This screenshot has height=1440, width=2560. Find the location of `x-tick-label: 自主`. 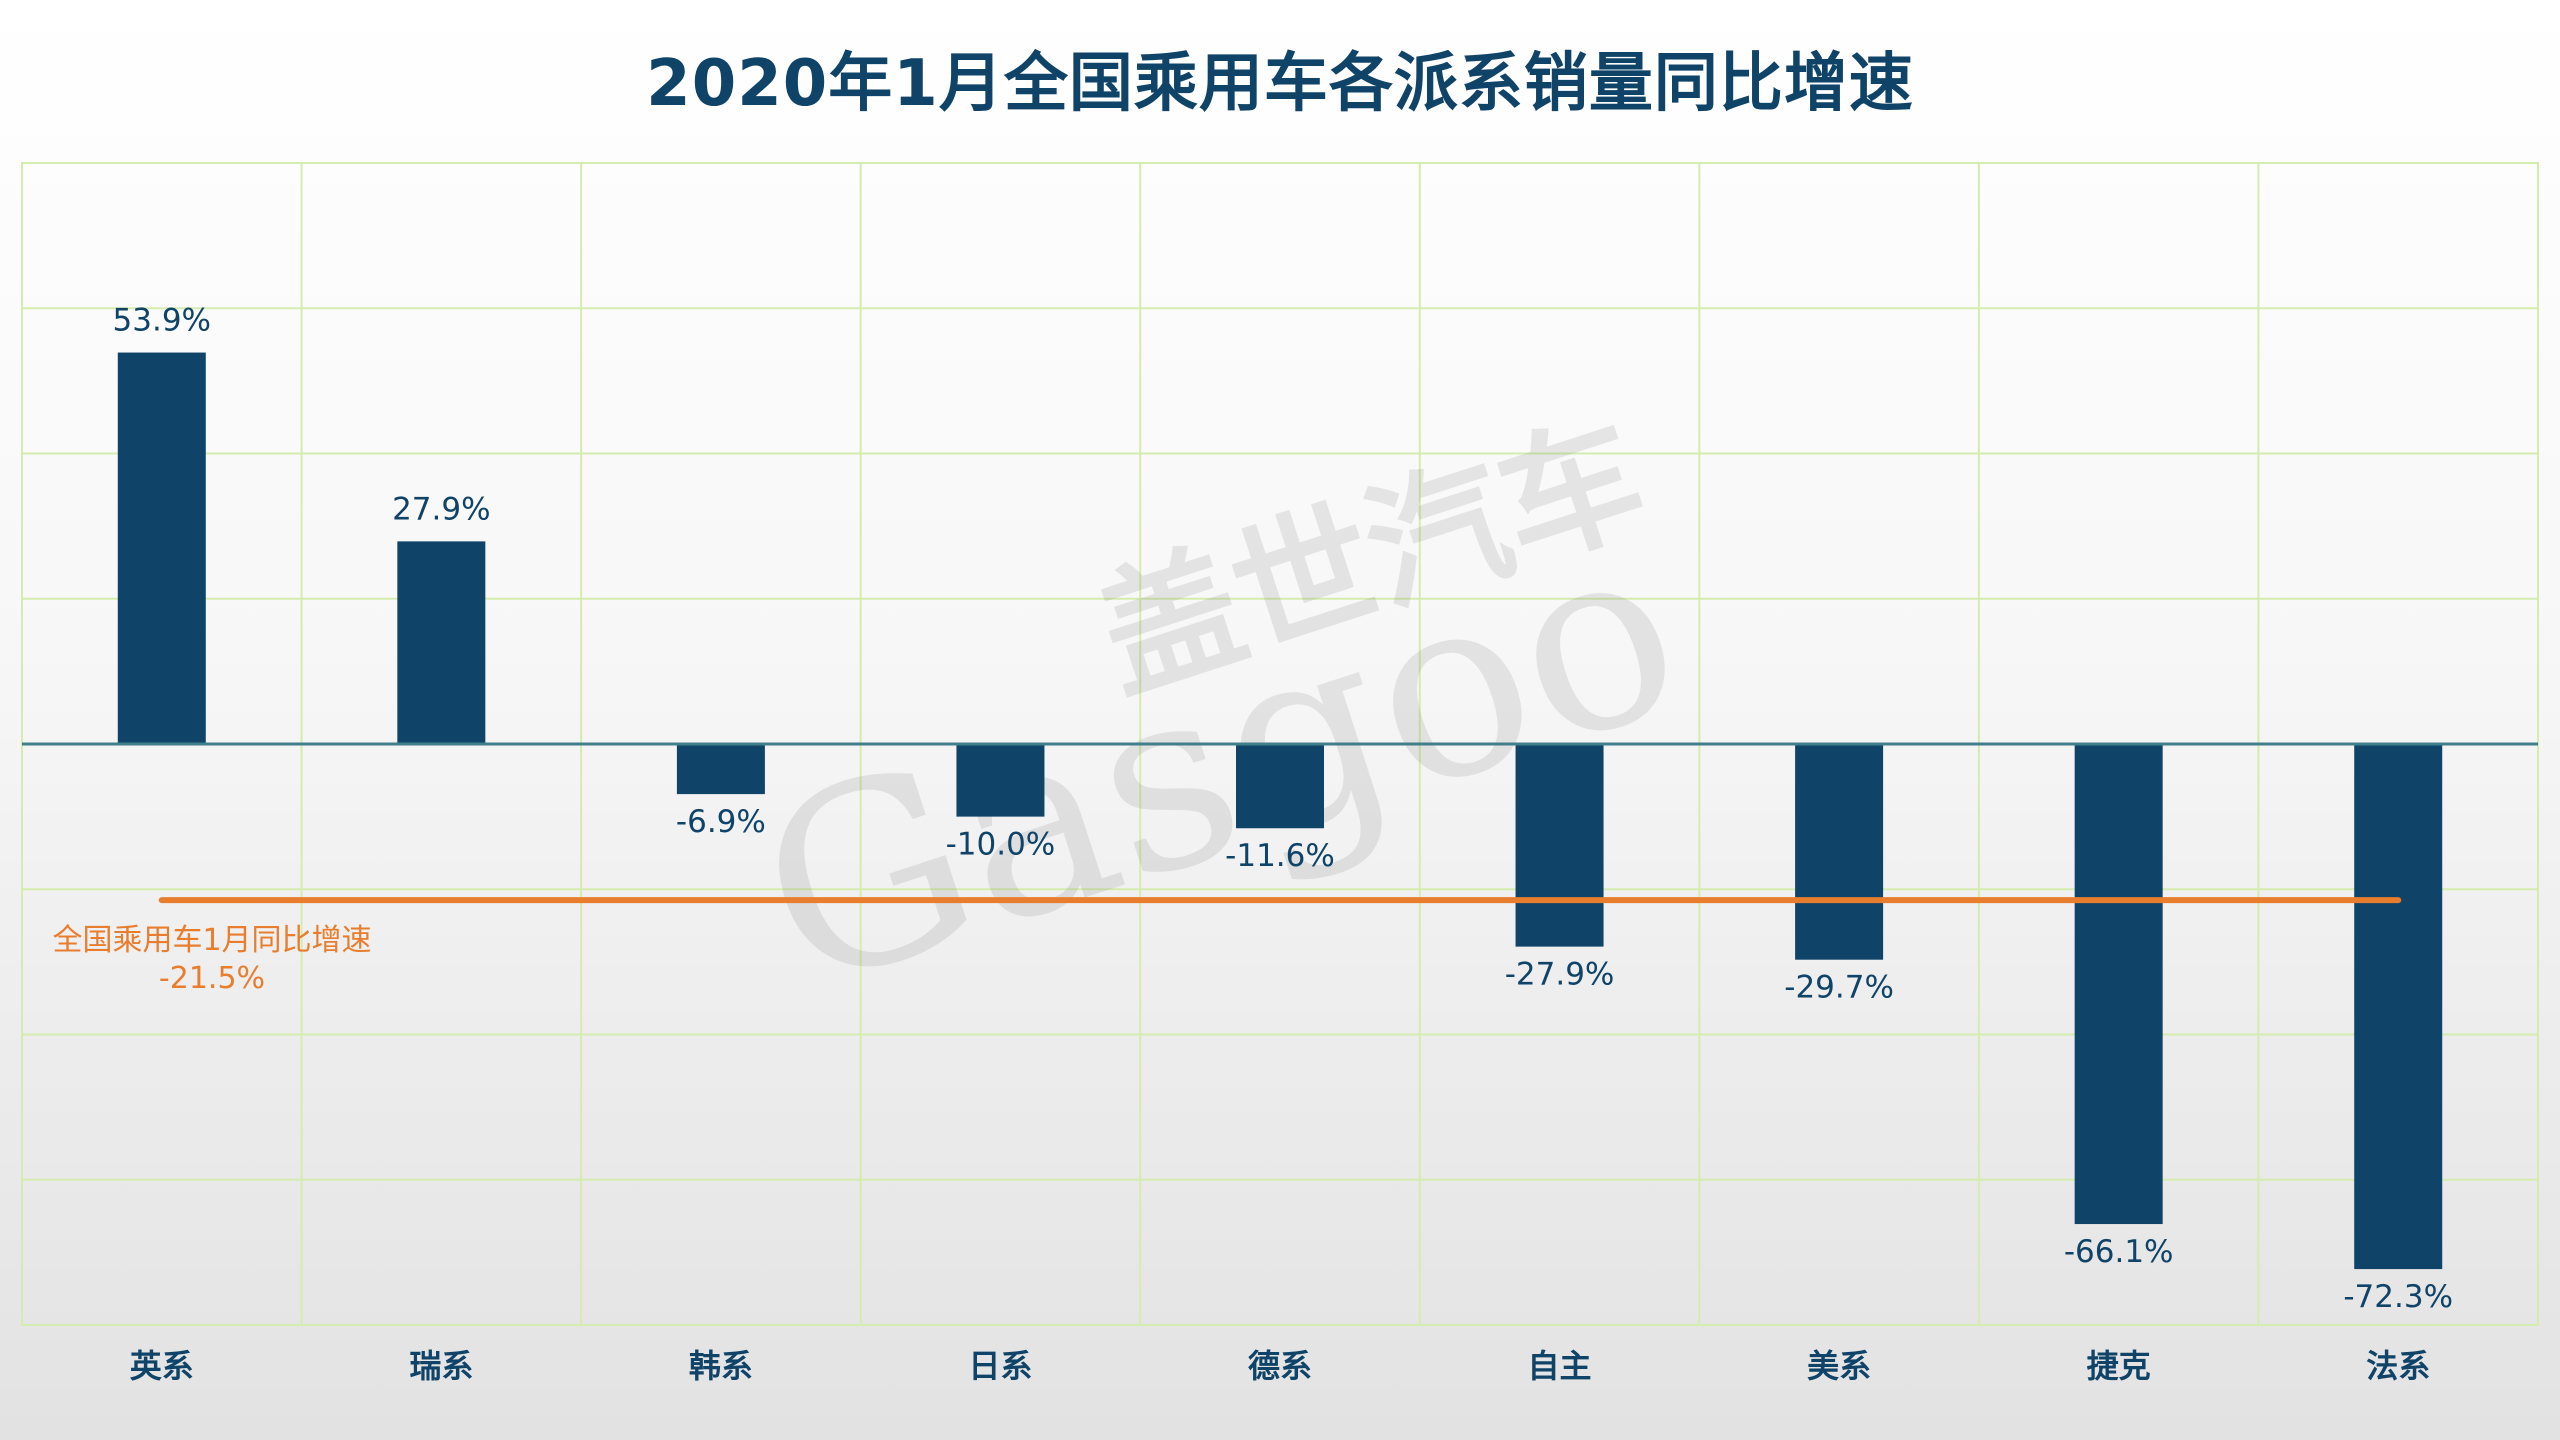

x-tick-label: 自主 is located at coordinates (1560, 1366).